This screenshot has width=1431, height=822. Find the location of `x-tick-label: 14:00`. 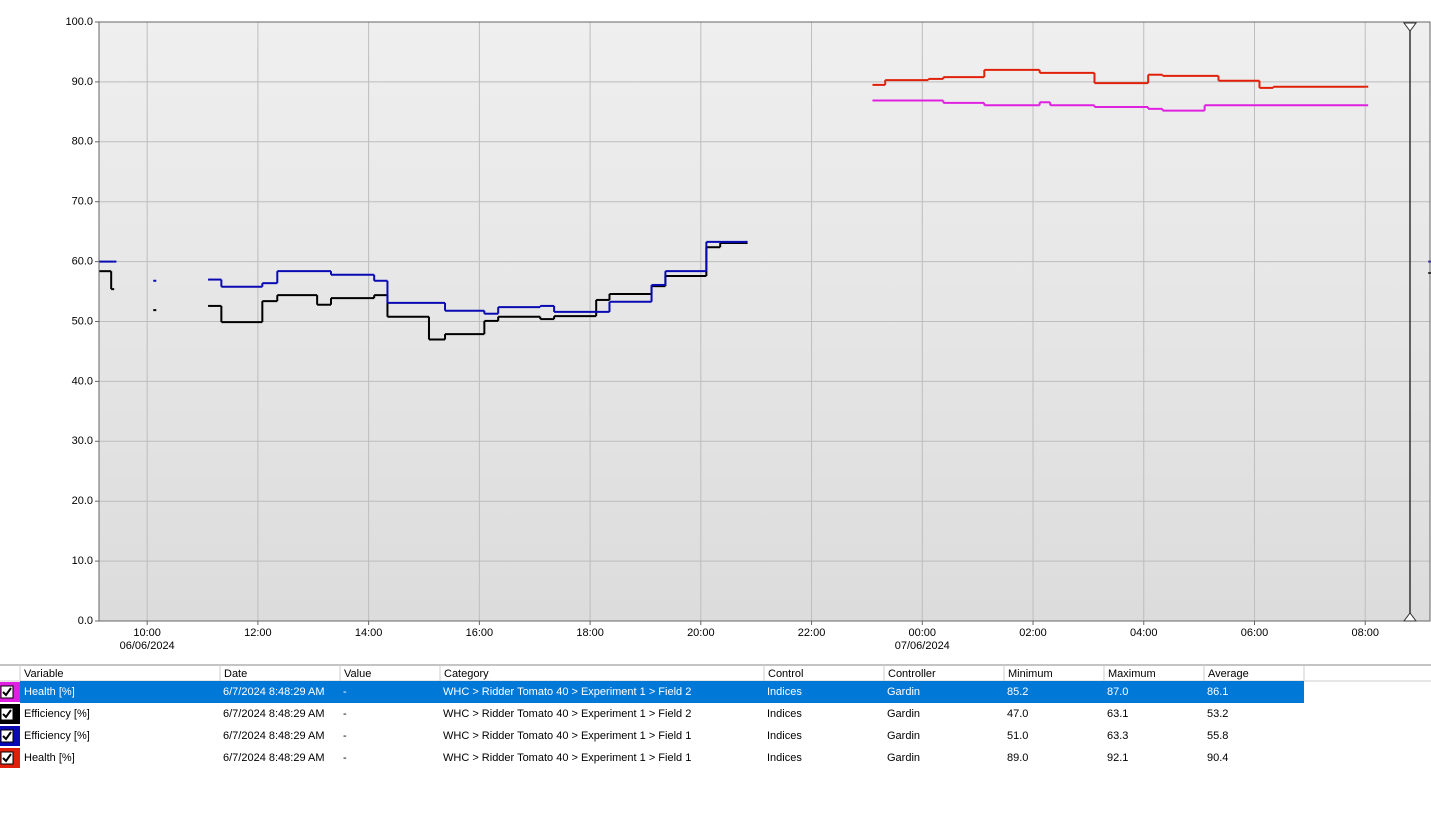

x-tick-label: 14:00 is located at coordinates (369, 633).